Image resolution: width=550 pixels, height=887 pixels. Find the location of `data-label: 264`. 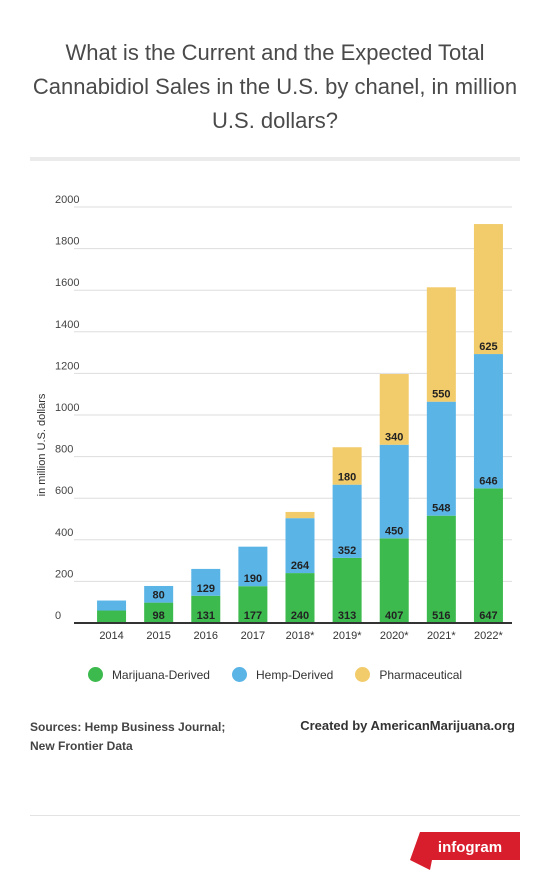

data-label: 264 is located at coordinates (300, 566).